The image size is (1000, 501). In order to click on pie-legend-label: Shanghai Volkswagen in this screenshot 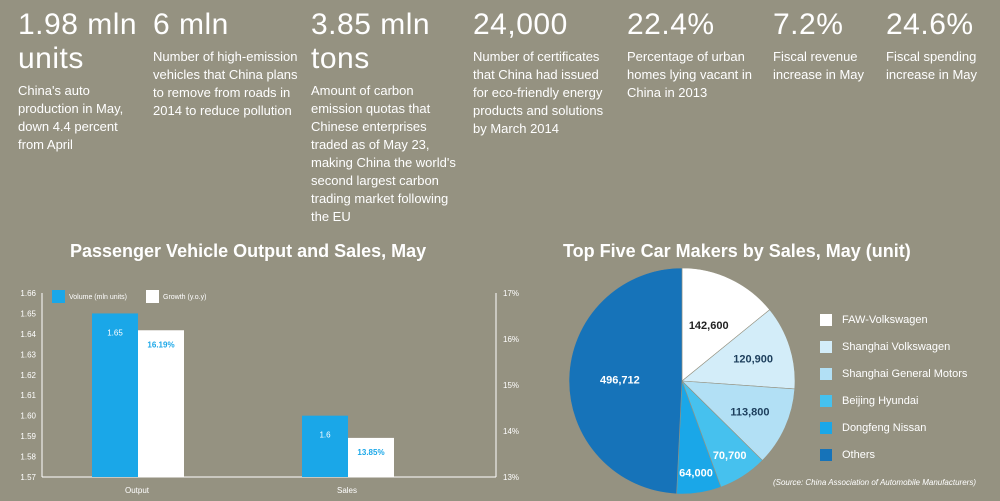, I will do `click(896, 346)`.